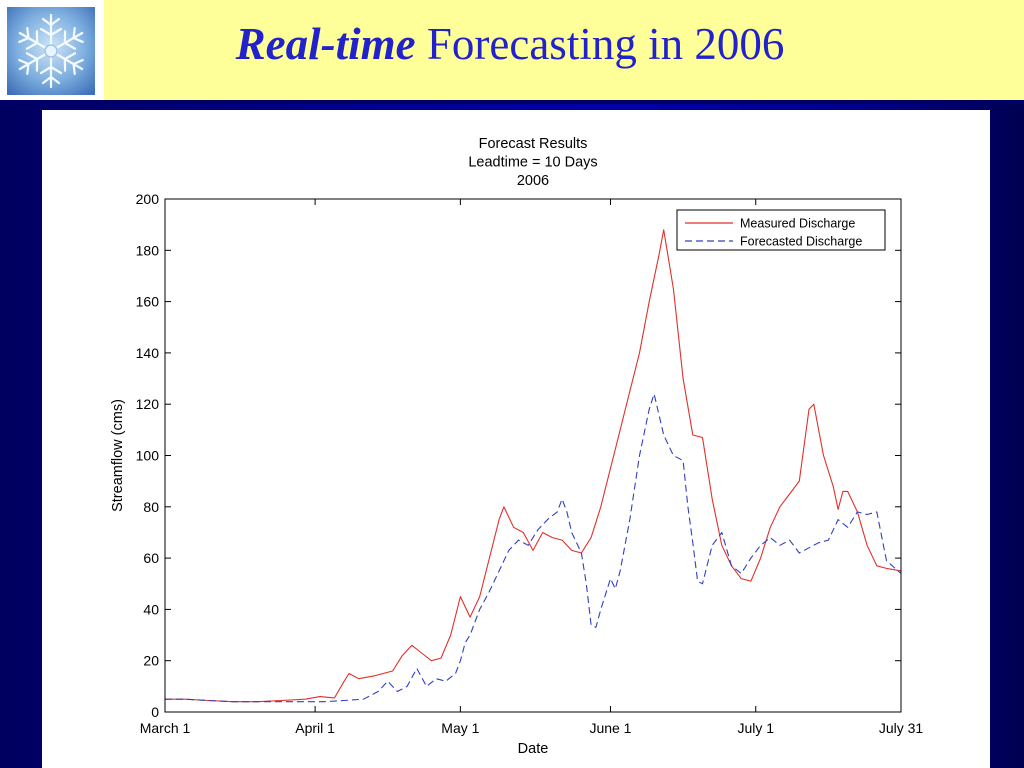 Image resolution: width=1024 pixels, height=768 pixels. Describe the element at coordinates (533, 181) in the screenshot. I see `chart-title-line: 2006` at that location.